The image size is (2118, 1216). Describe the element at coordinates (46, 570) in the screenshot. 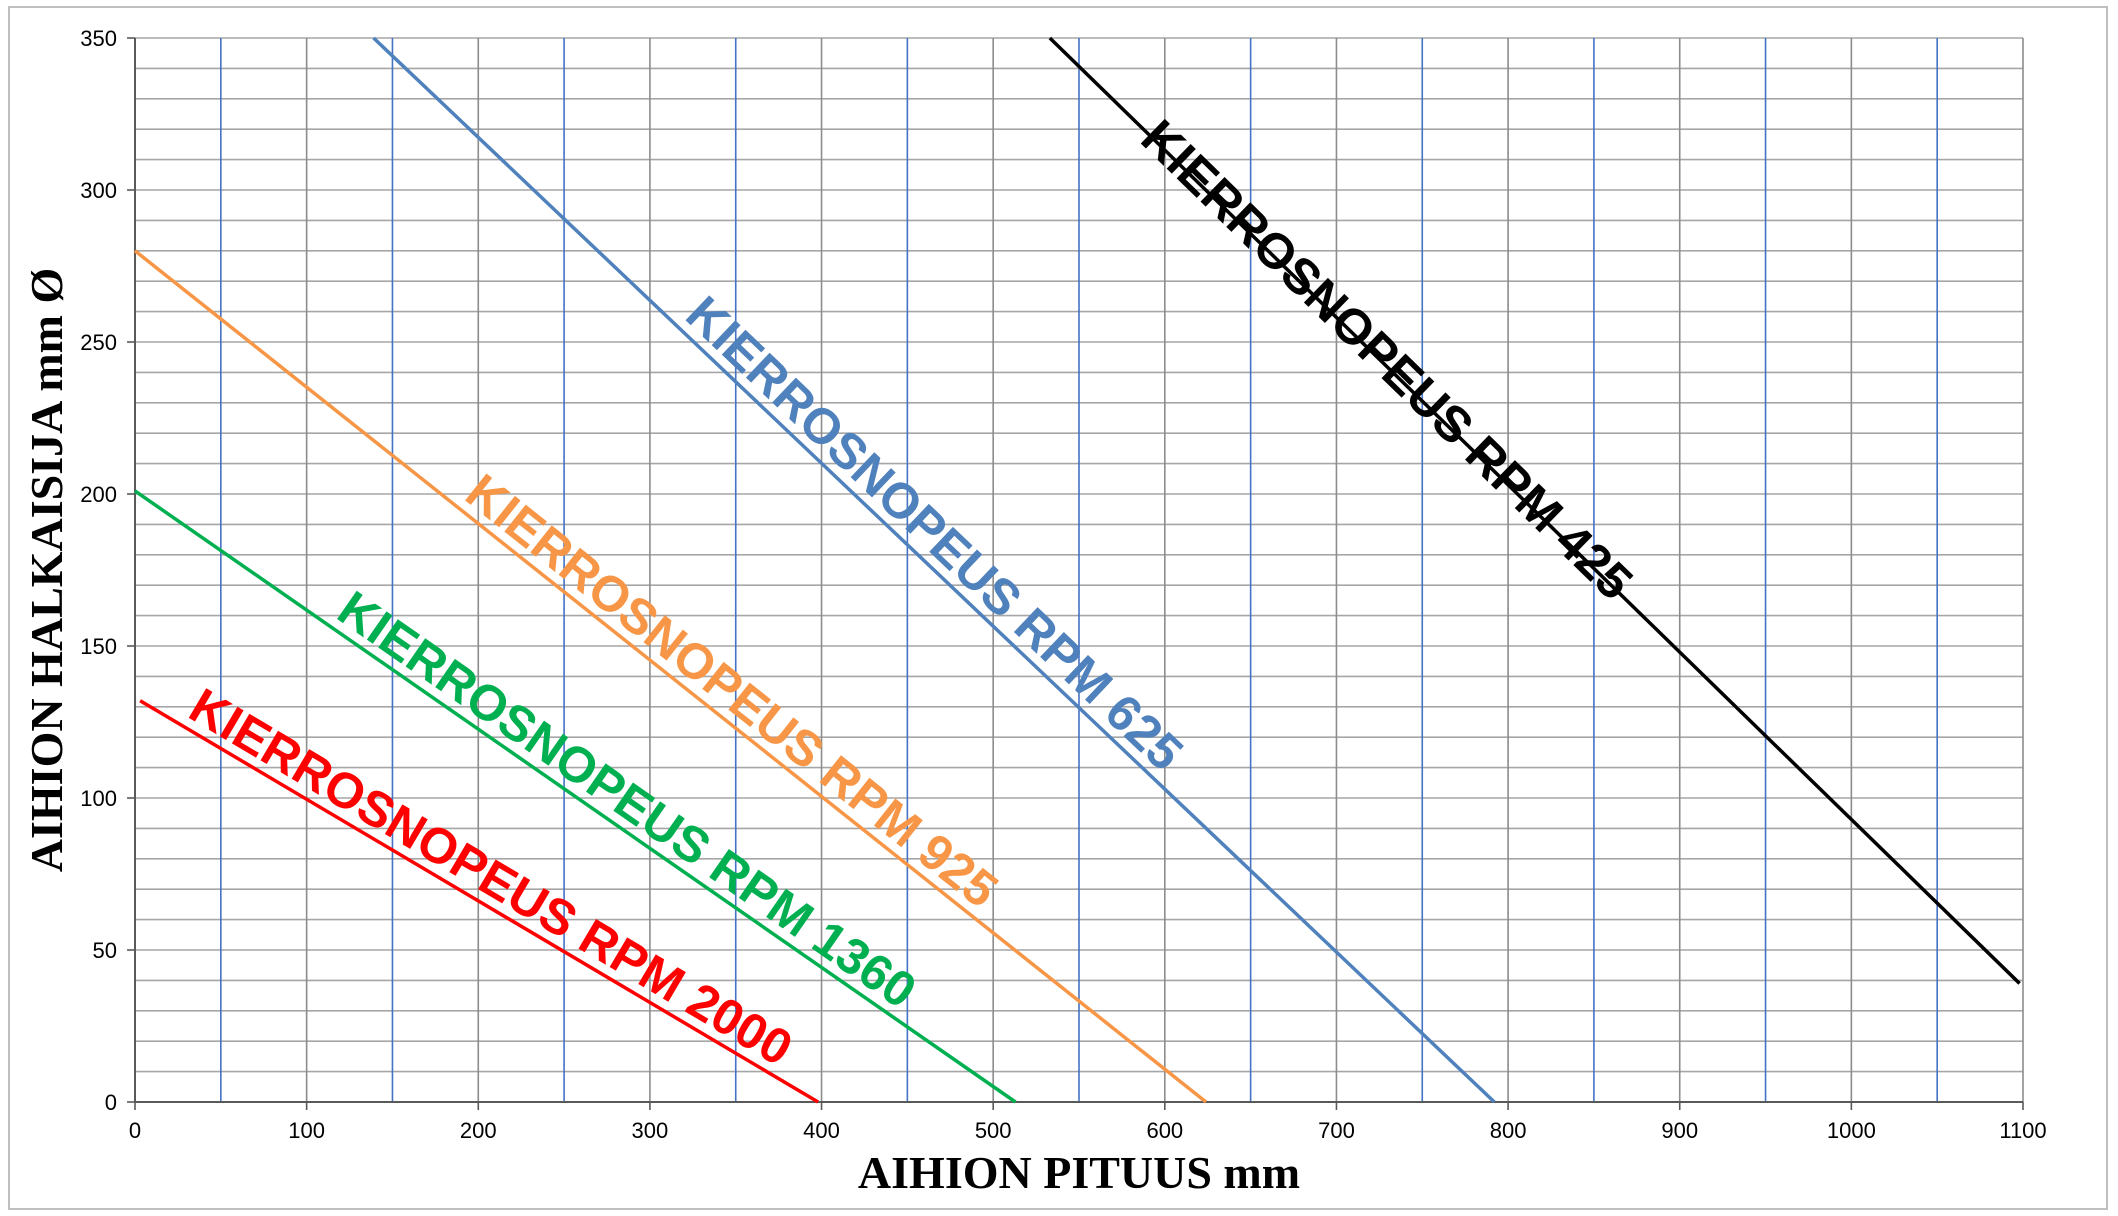

I see `y-axis-title: AIHION HALKAISIJA mm Ø` at that location.